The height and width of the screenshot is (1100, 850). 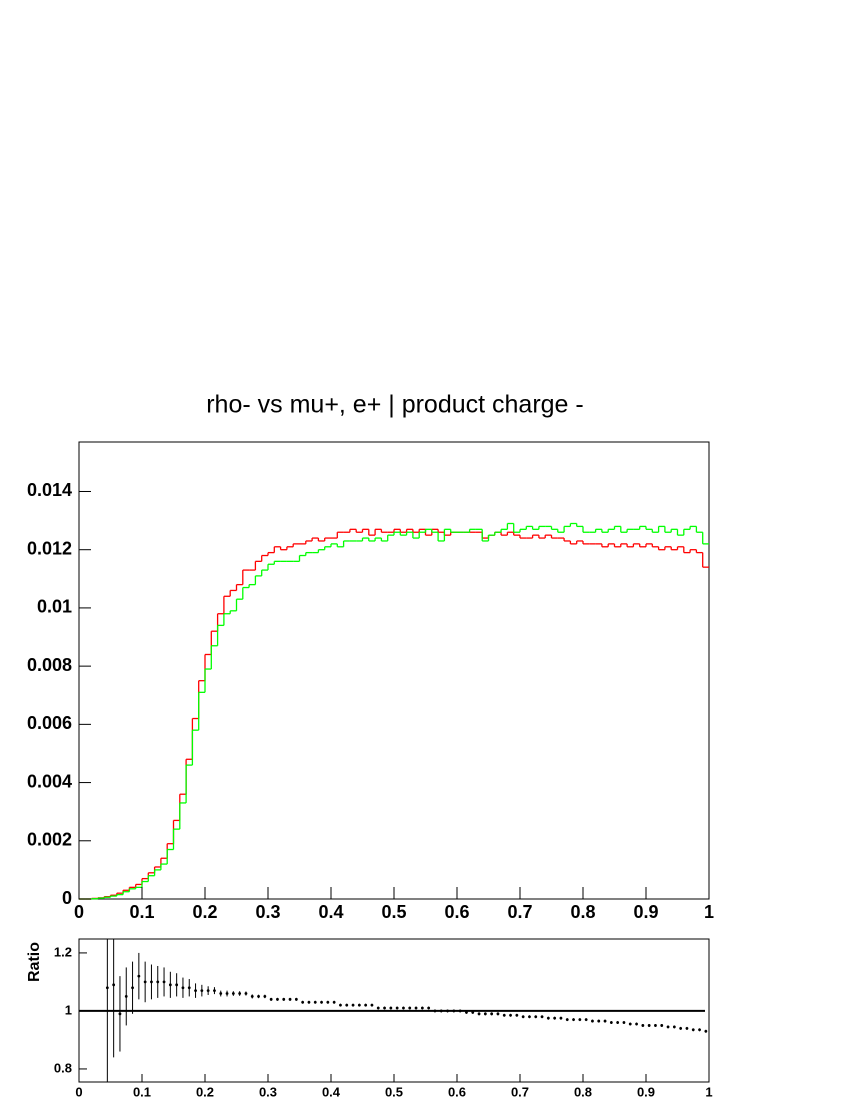 What do you see at coordinates (49, 490) in the screenshot?
I see `y-tick-label: 0.014` at bounding box center [49, 490].